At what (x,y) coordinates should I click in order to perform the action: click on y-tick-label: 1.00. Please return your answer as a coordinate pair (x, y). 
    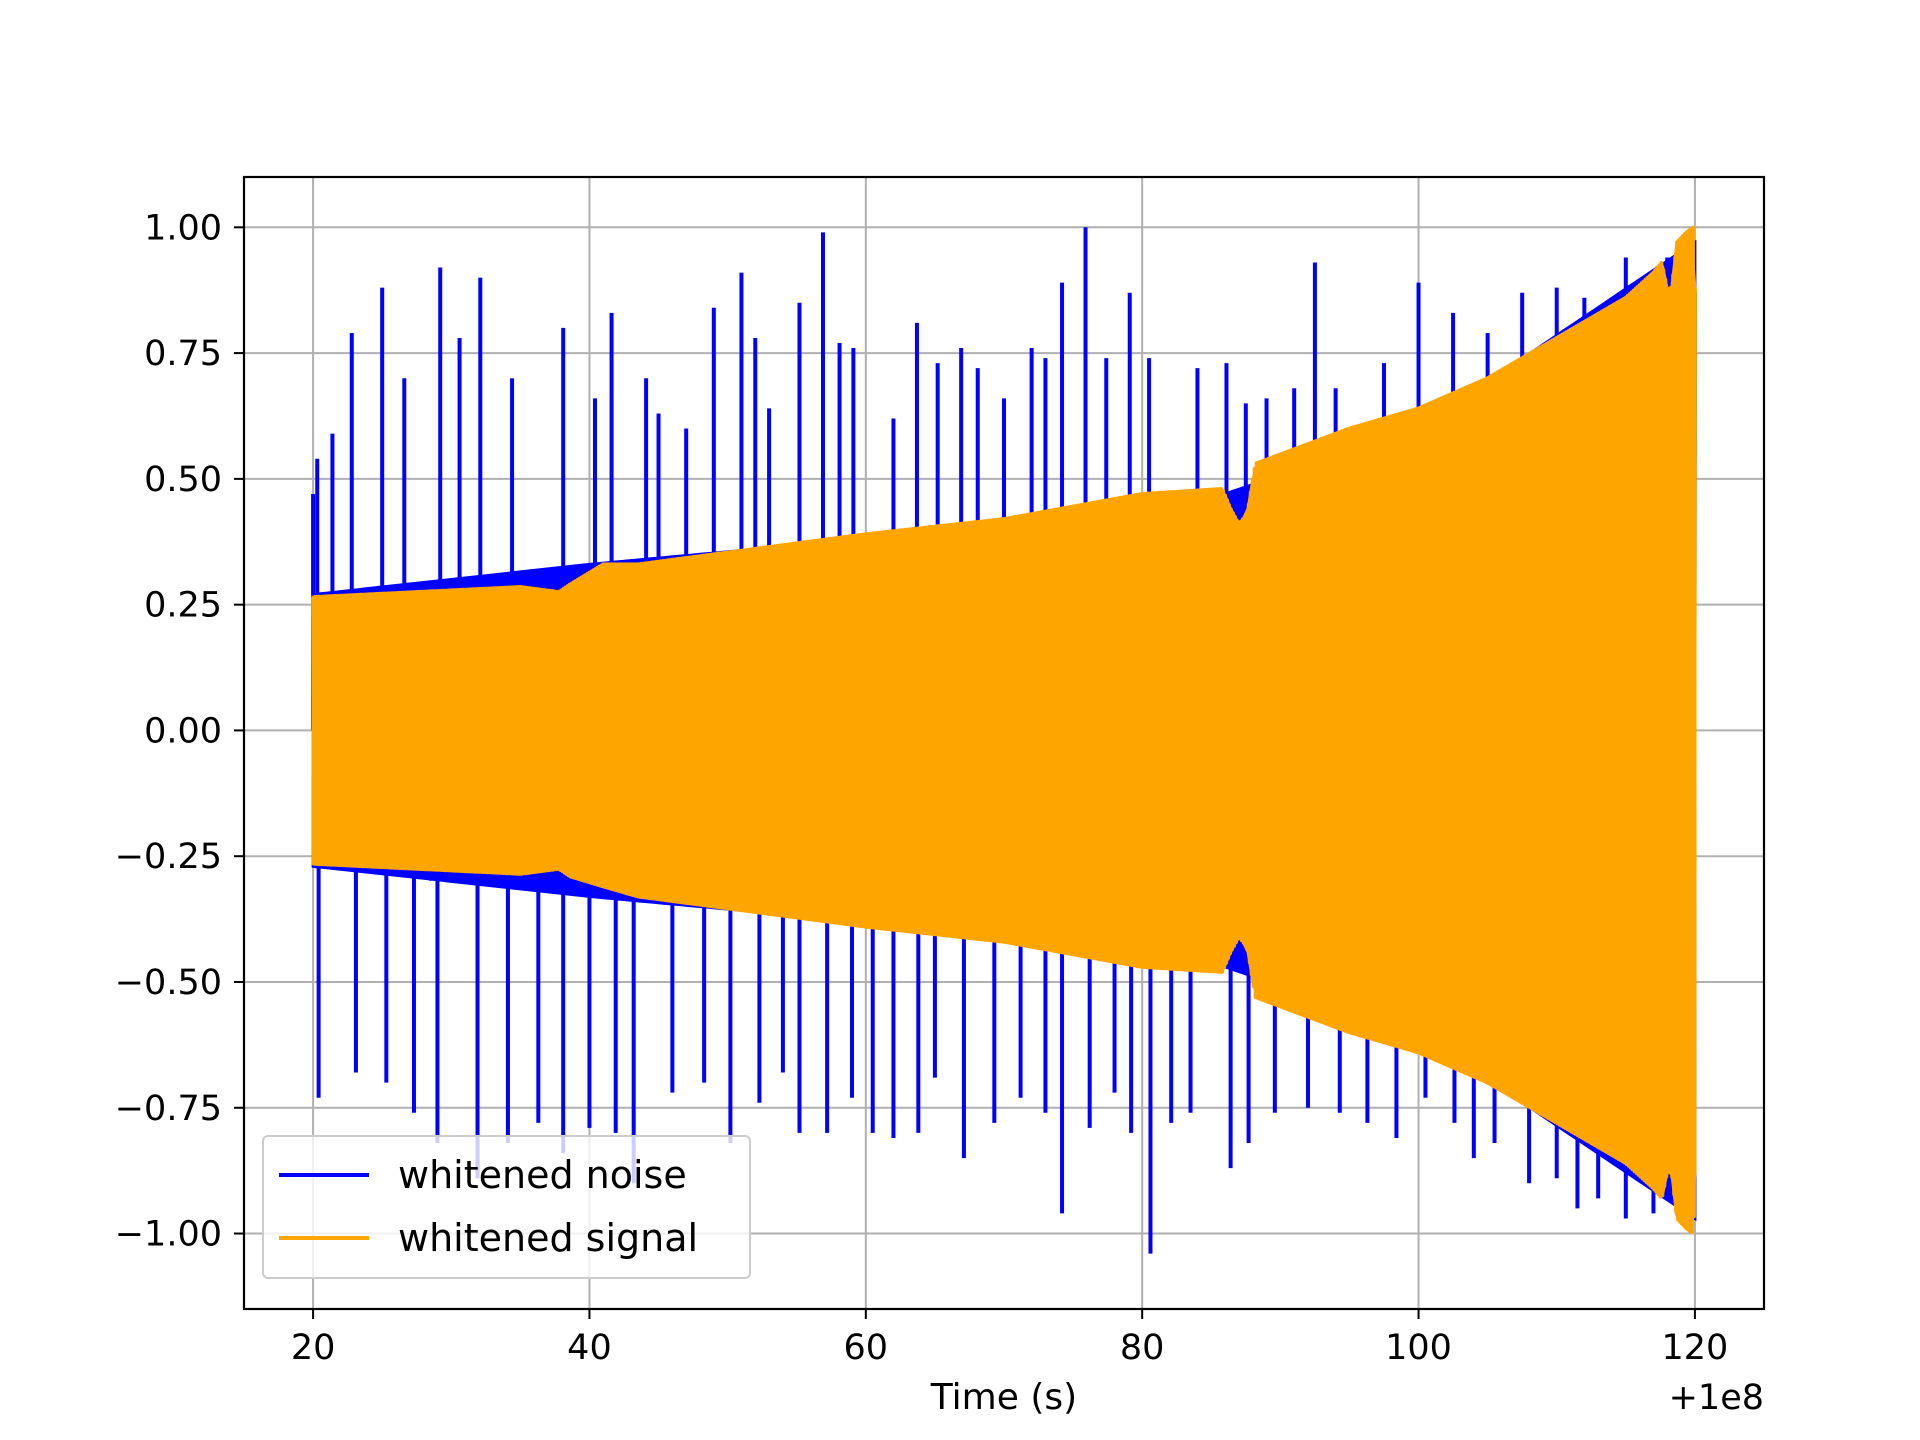
    Looking at the image, I should click on (183, 228).